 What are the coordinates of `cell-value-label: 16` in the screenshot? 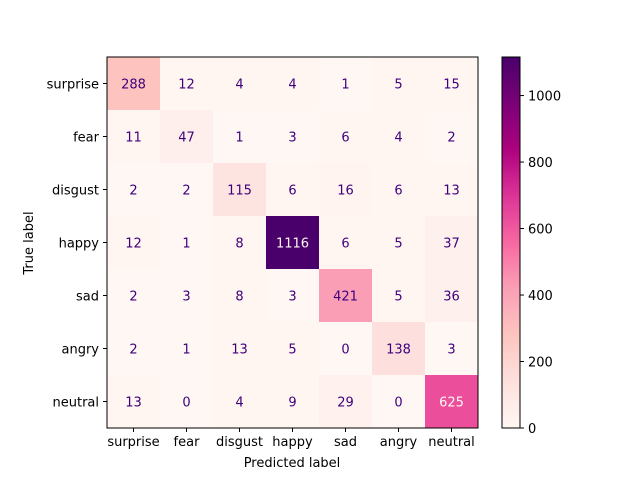 It's located at (345, 191).